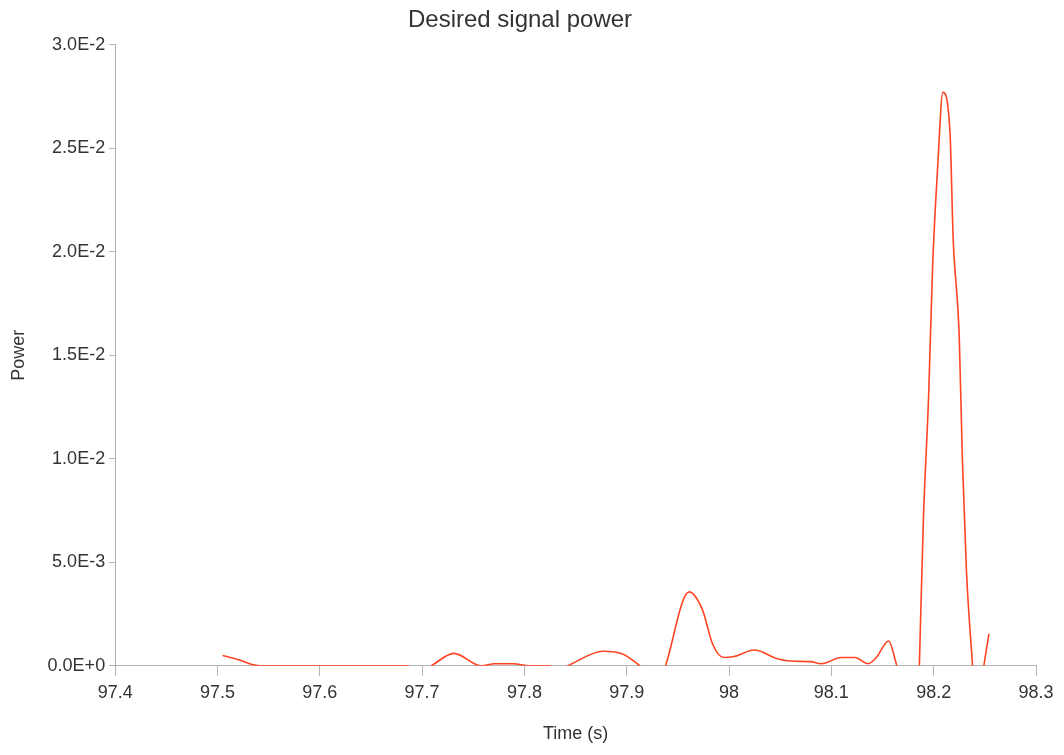  I want to click on x-tick-label: 97.9, so click(627, 691).